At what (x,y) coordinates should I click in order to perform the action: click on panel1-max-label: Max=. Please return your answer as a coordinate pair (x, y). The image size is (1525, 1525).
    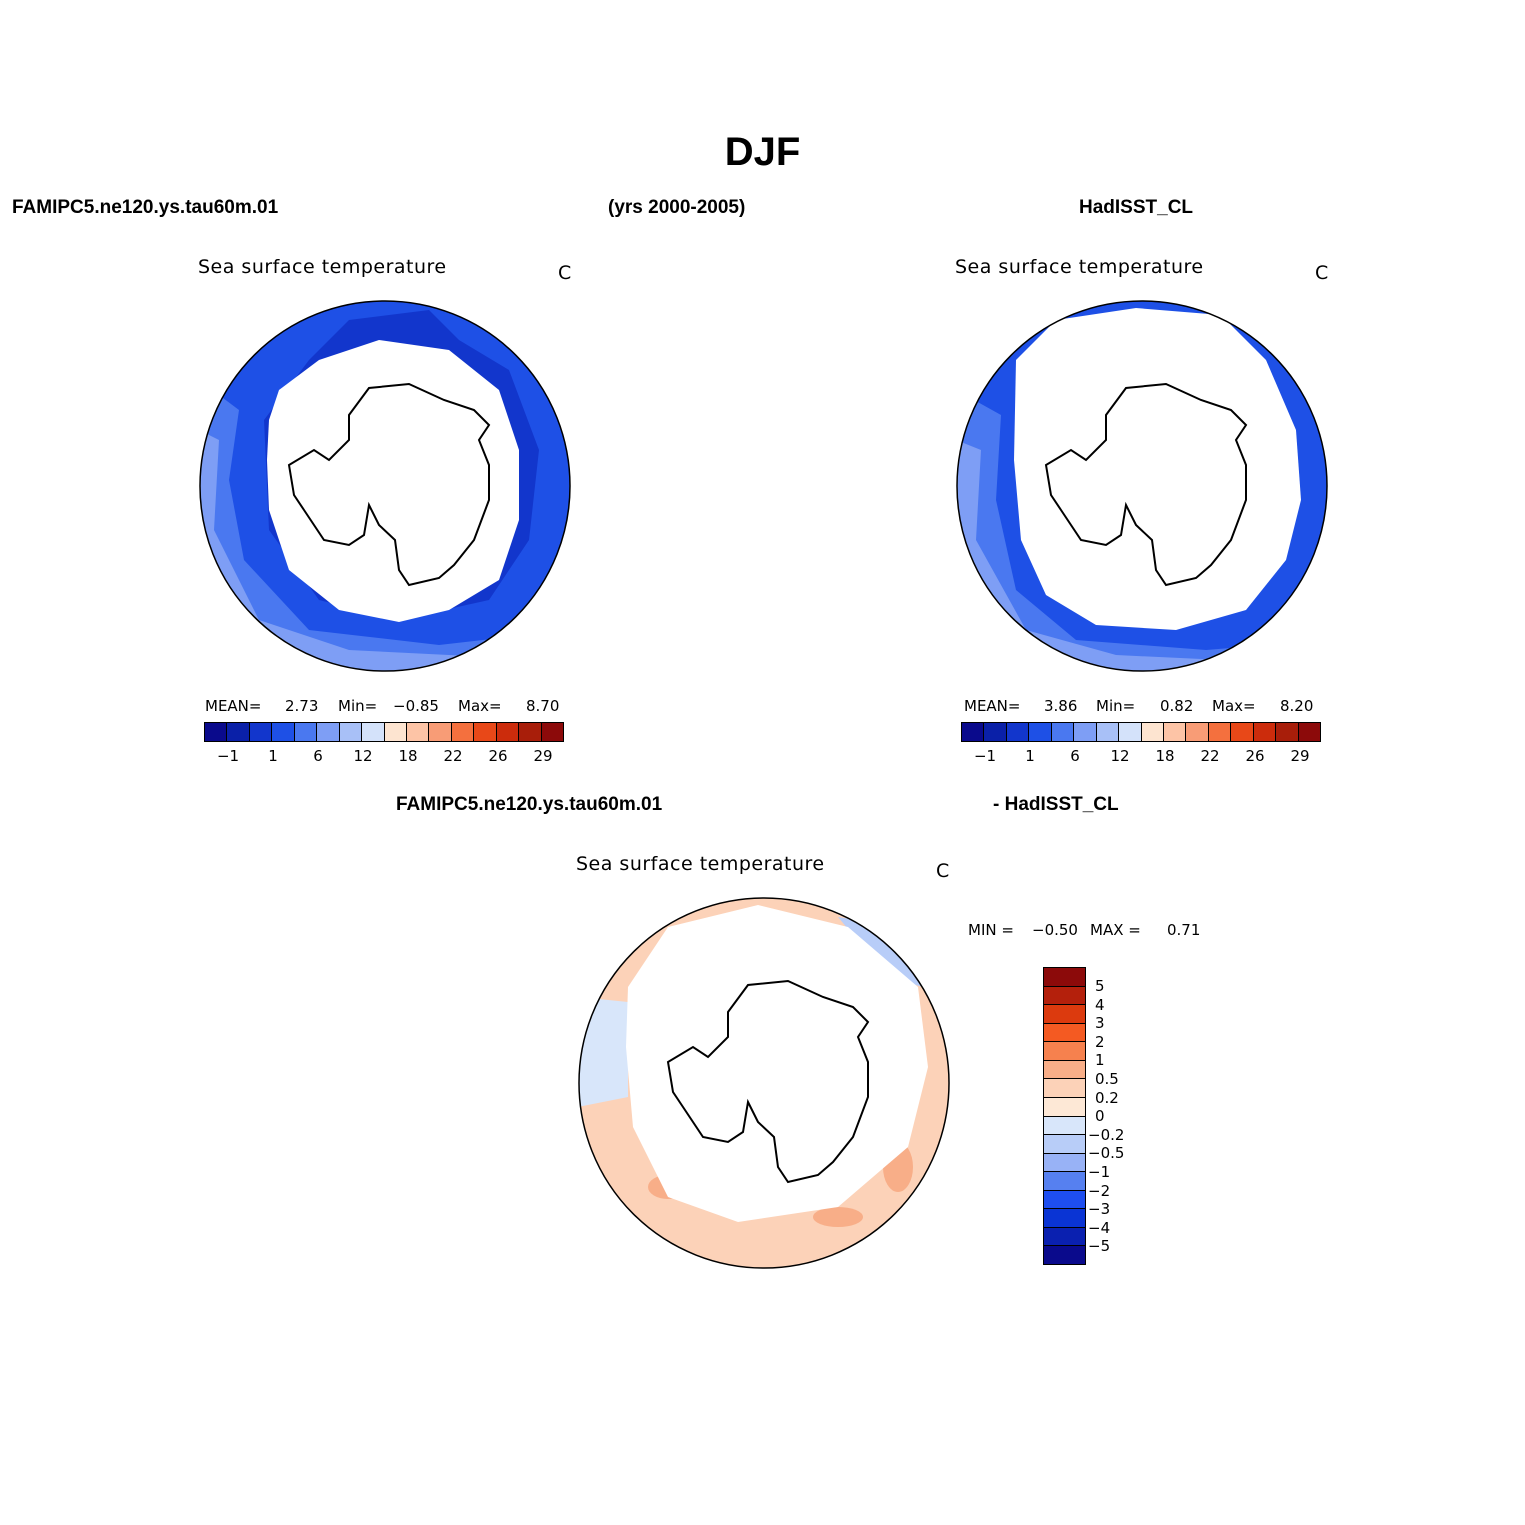
    Looking at the image, I should click on (480, 706).